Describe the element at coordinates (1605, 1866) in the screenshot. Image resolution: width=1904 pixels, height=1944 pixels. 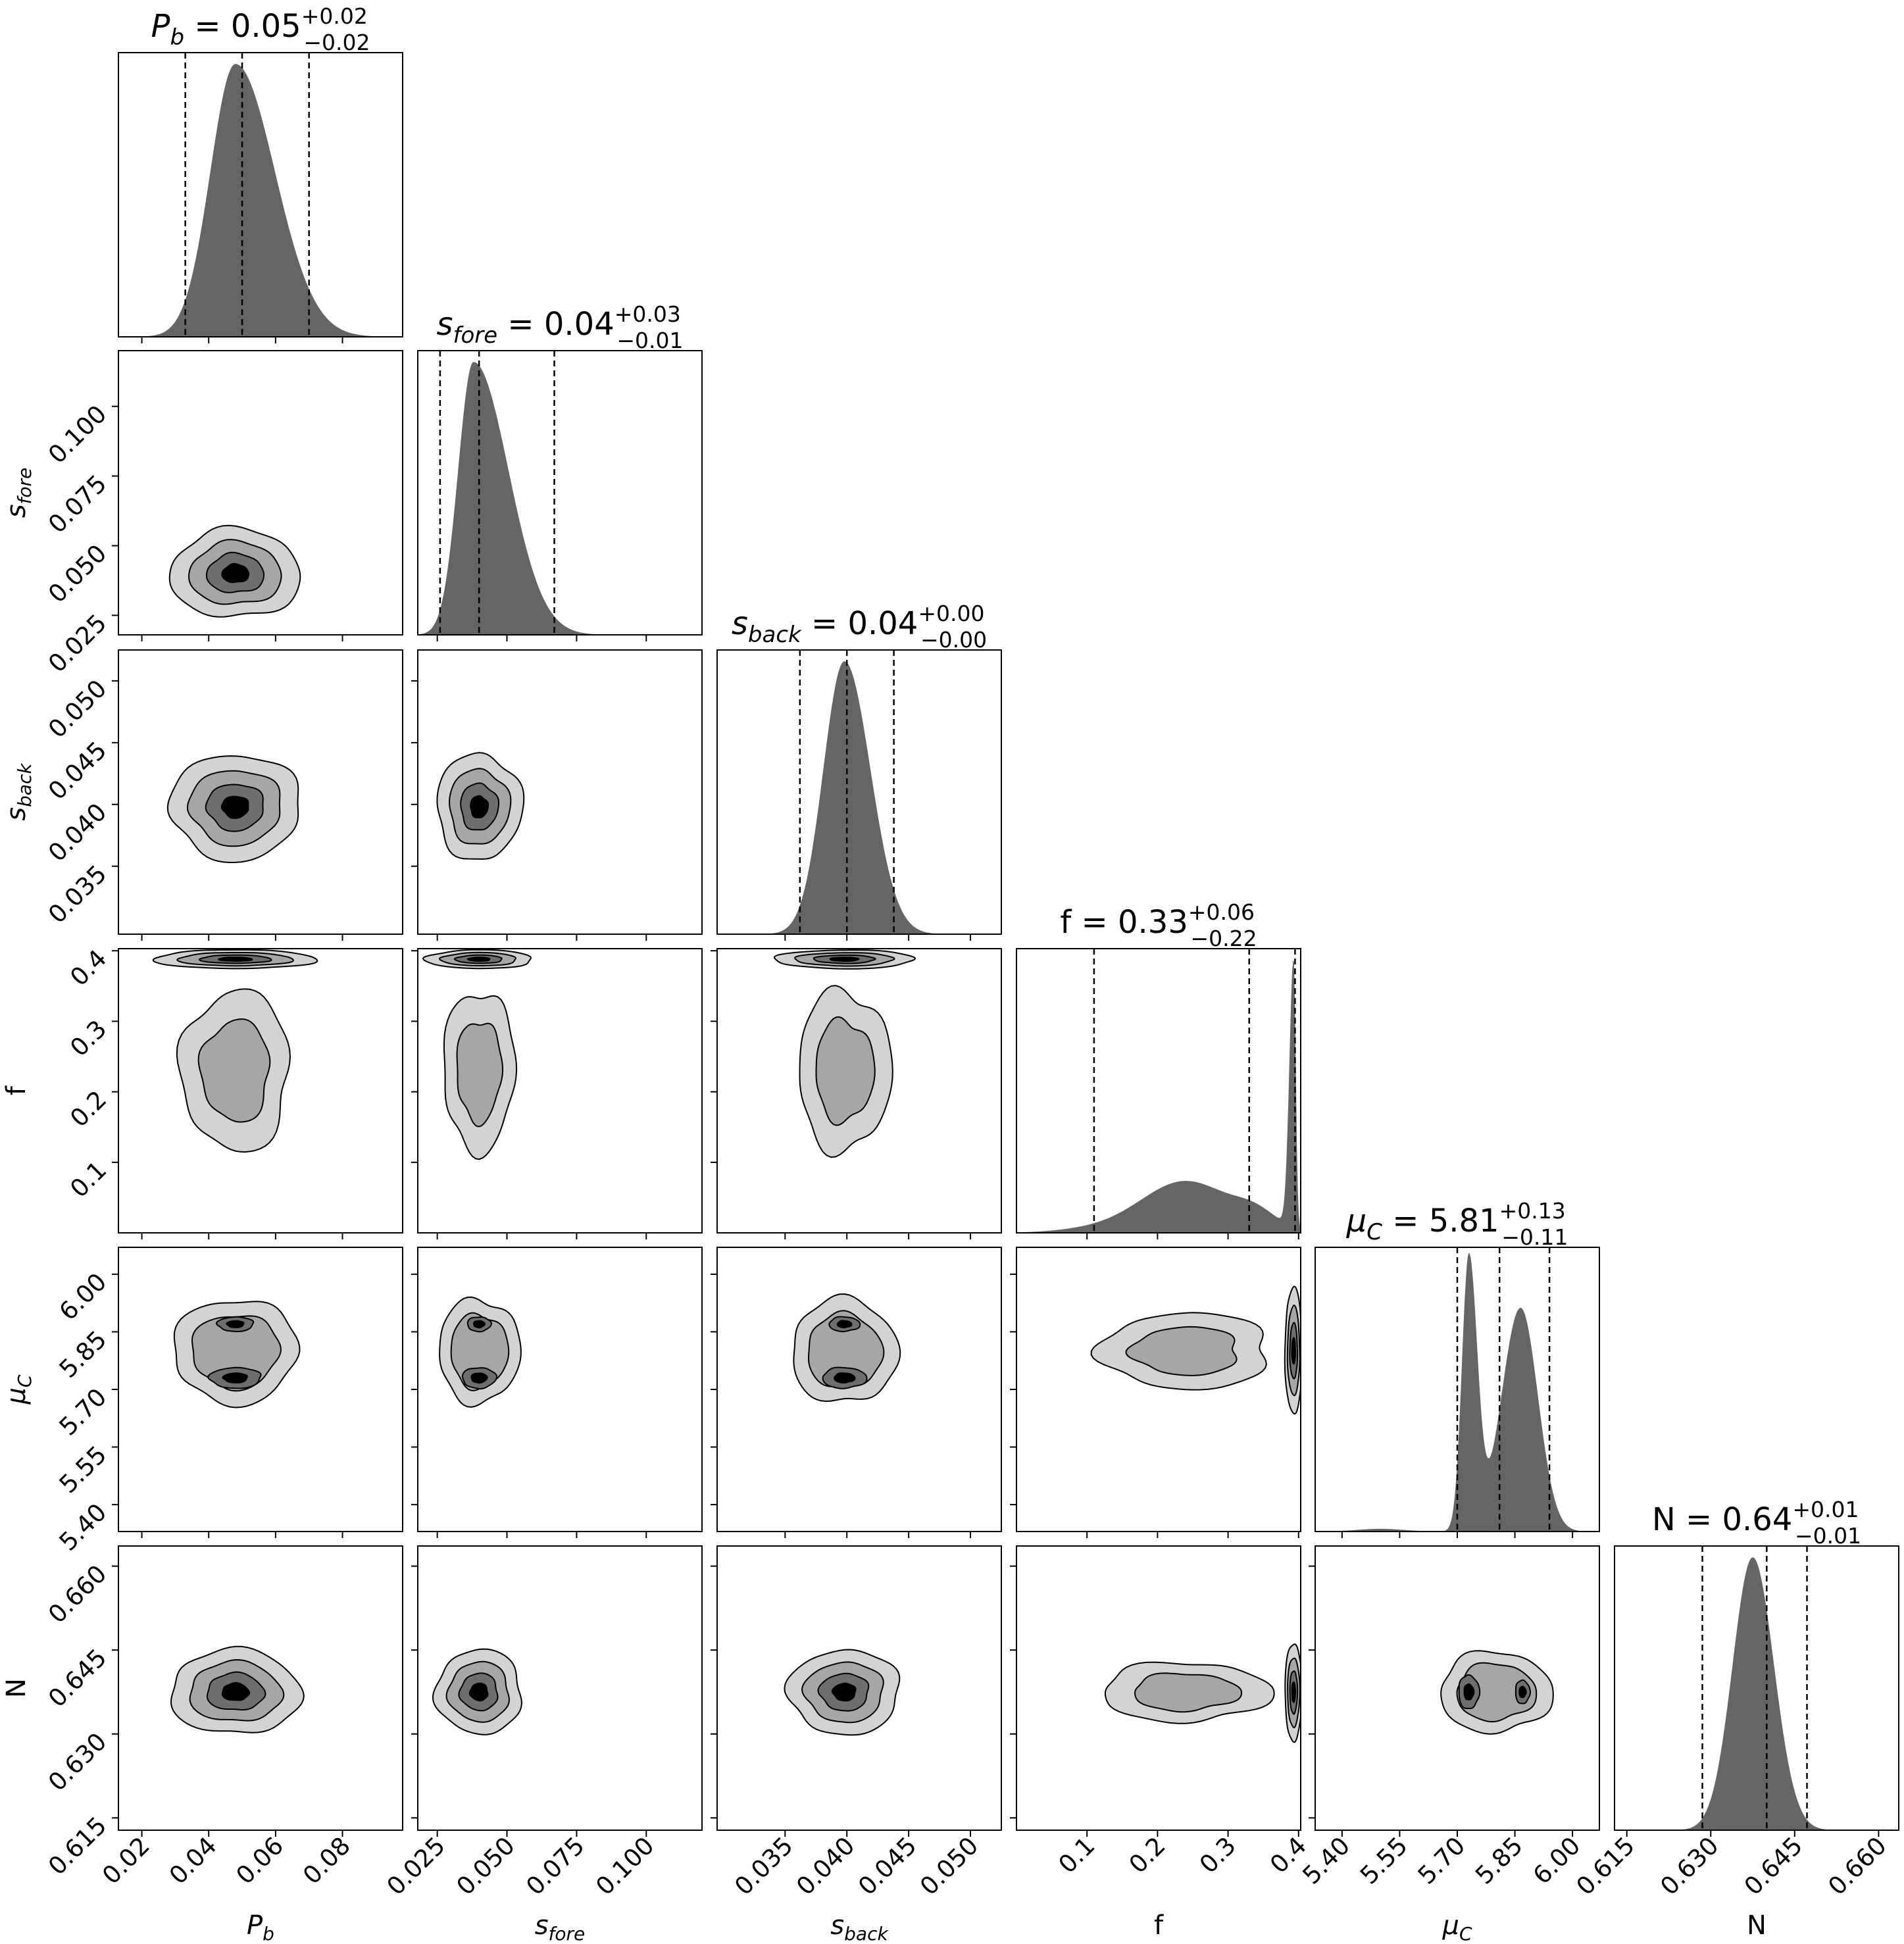
I see `tick-label: 0.615` at that location.